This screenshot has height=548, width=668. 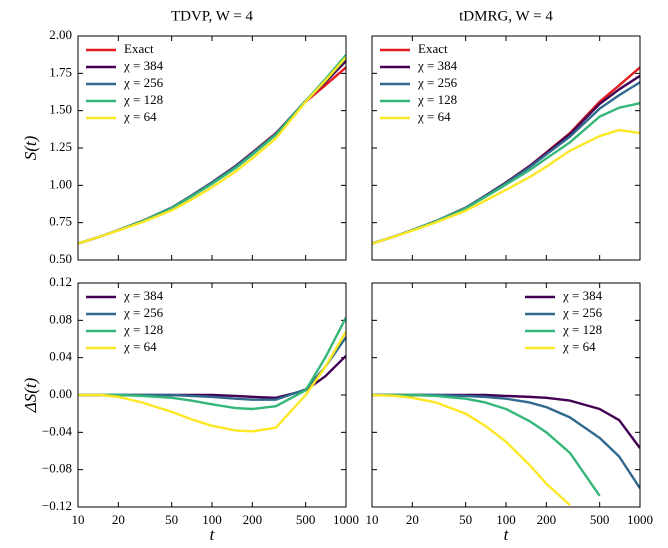 I want to click on y-tick-label: 1.25, so click(x=60, y=146).